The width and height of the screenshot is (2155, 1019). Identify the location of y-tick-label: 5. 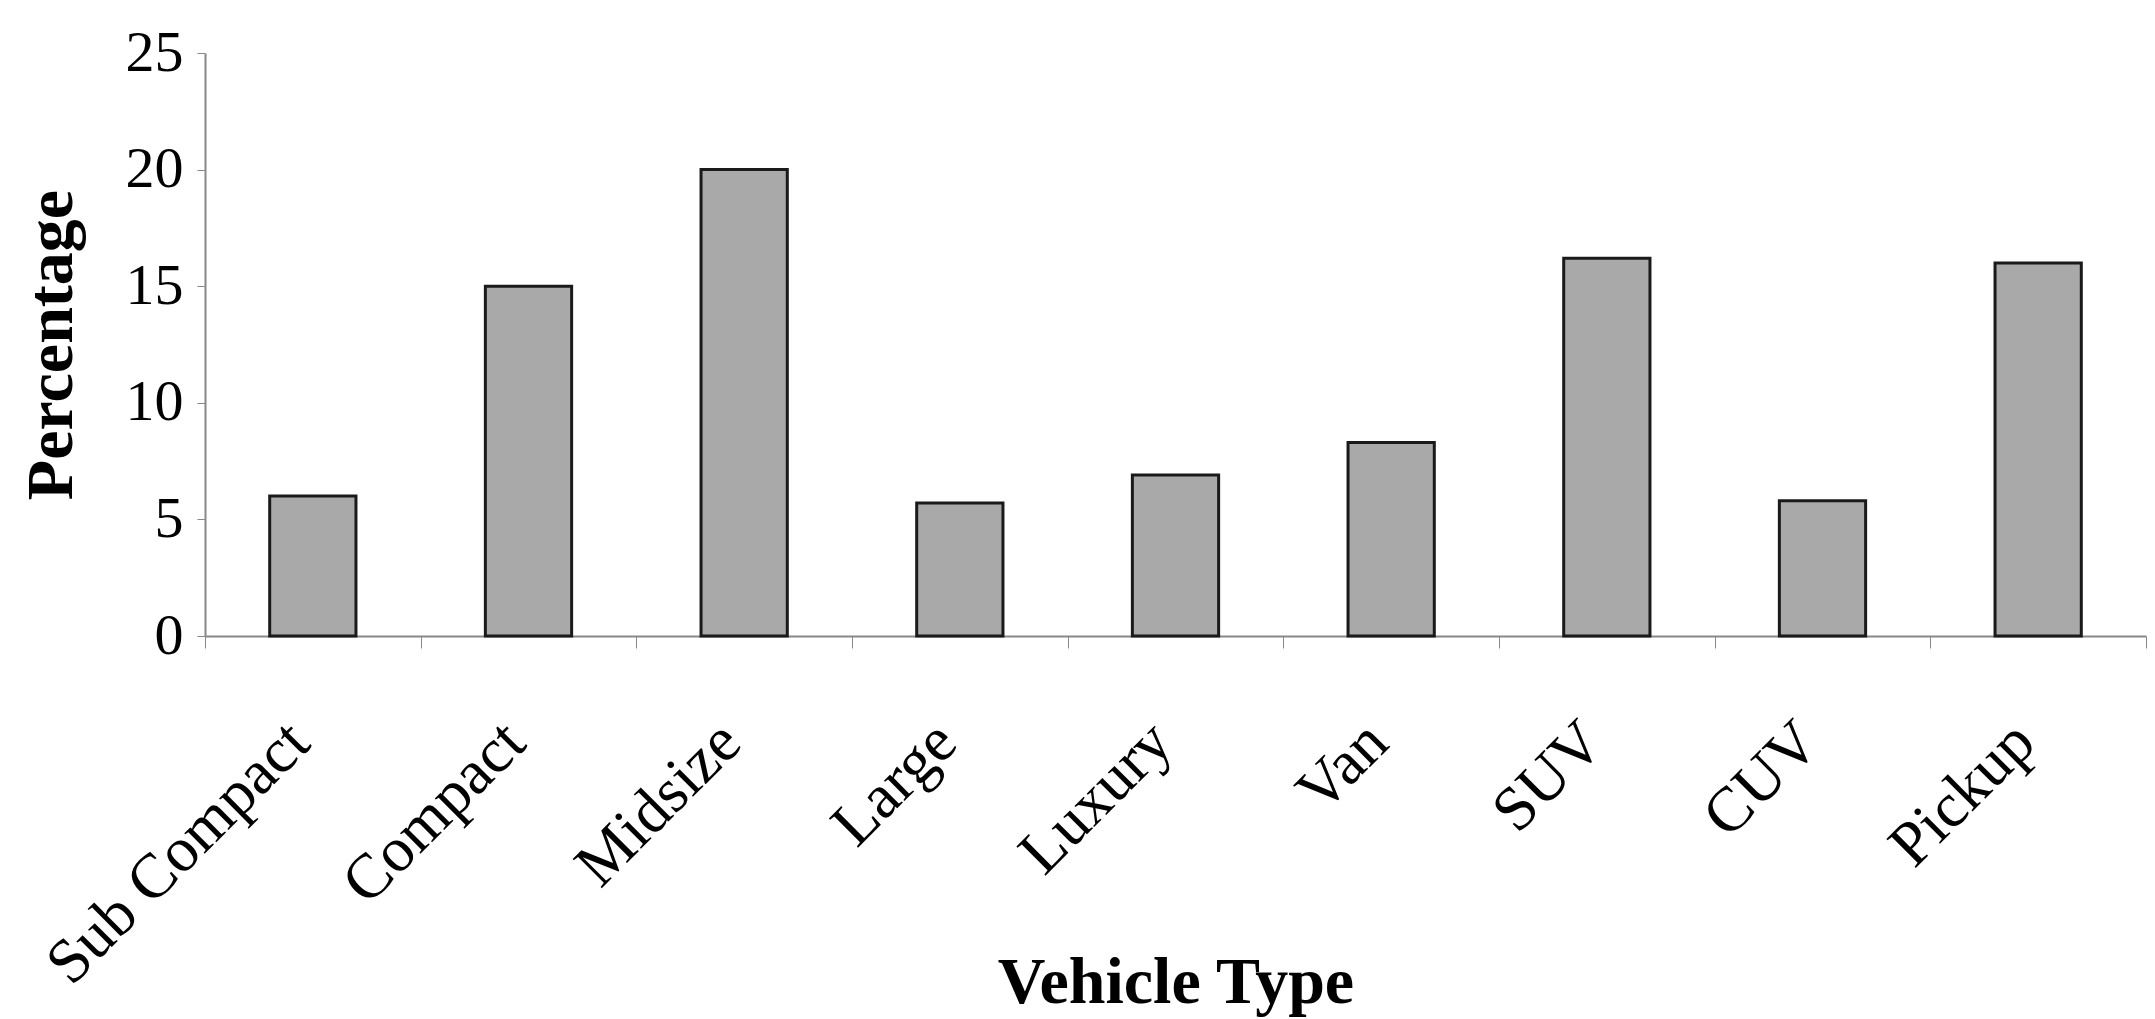
(169, 517).